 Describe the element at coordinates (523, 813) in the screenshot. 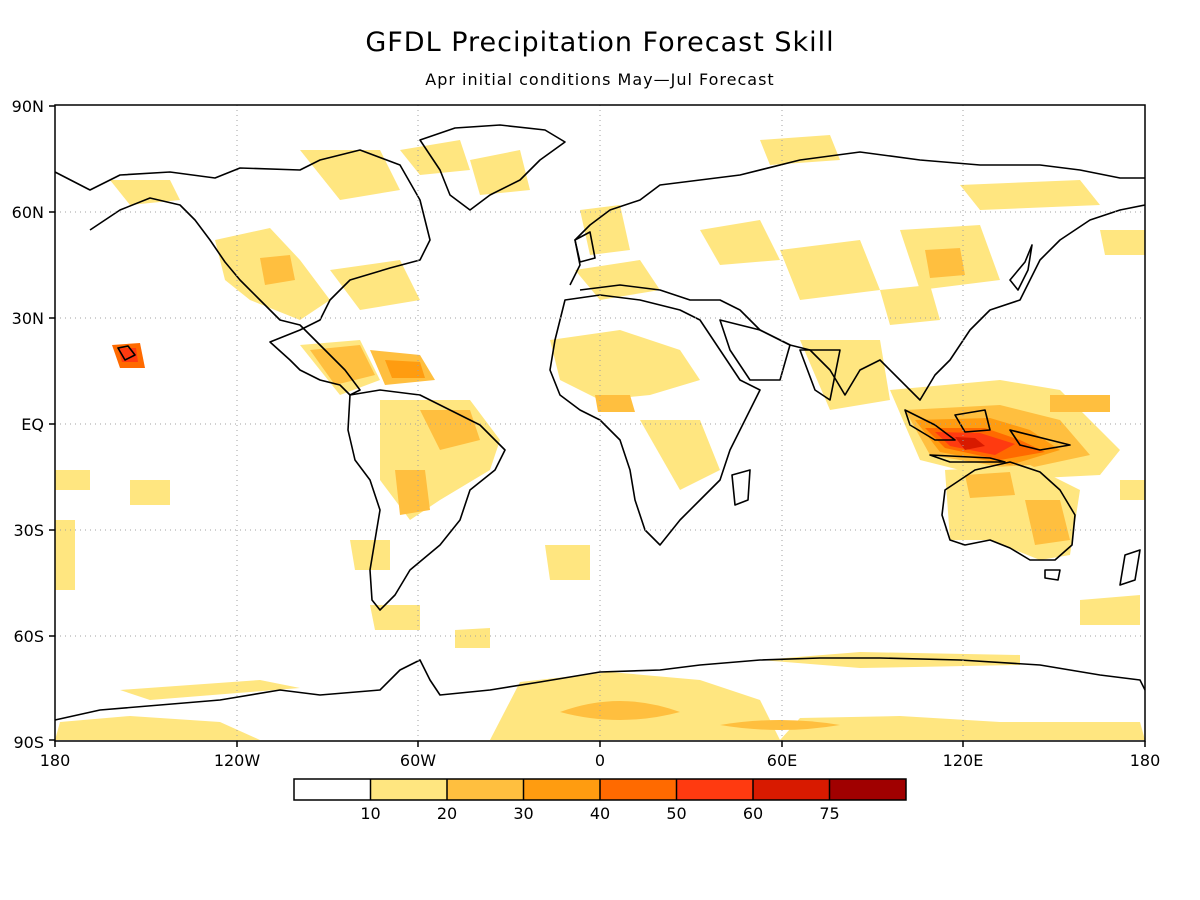

I see `colorbar-label-30: 30` at that location.